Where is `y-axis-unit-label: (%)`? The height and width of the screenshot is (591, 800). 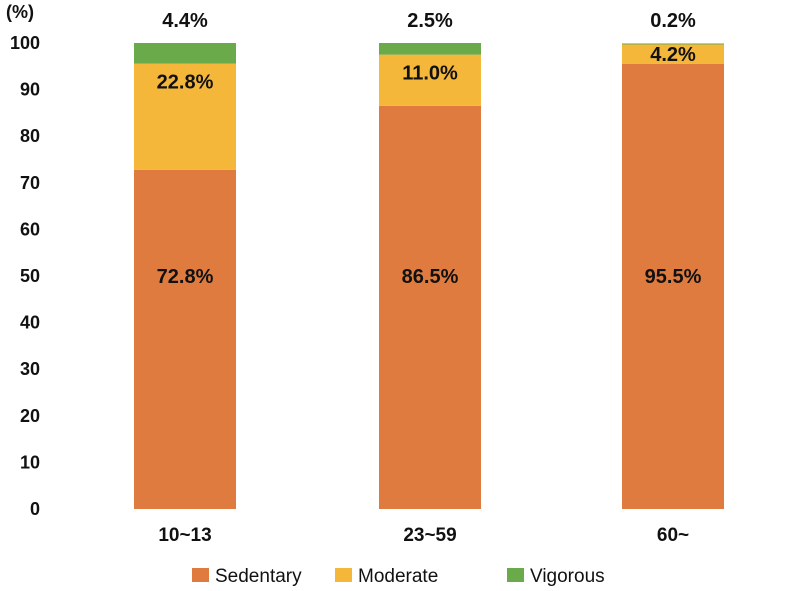
y-axis-unit-label: (%) is located at coordinates (20, 12).